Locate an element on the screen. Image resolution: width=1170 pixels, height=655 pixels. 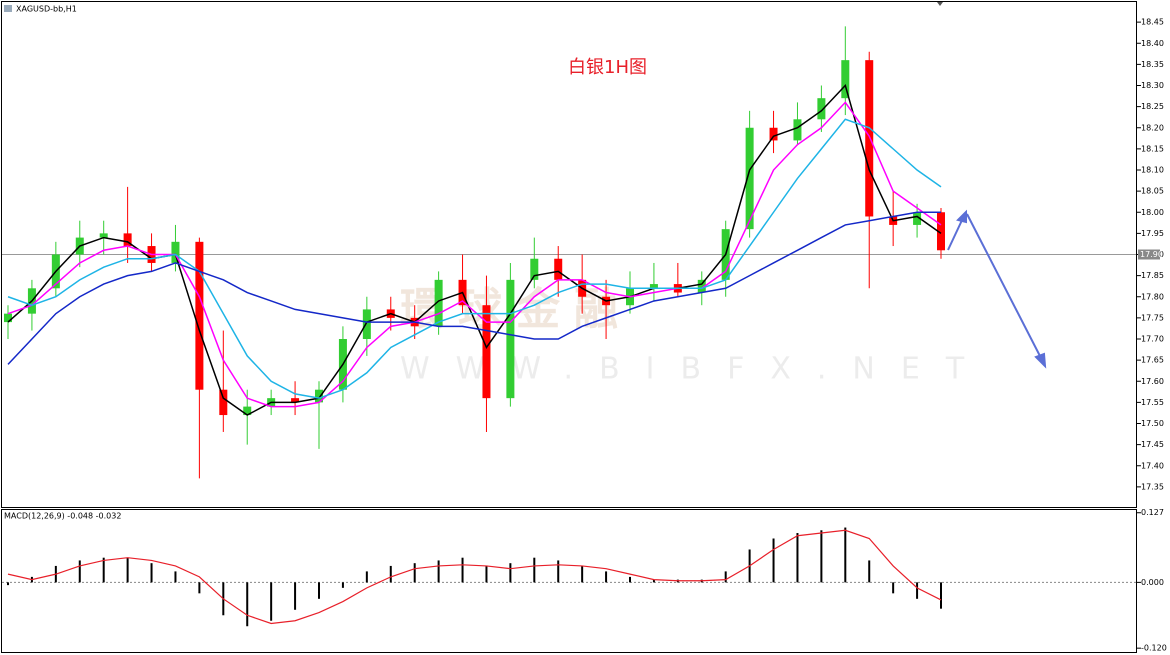
y-tick-label: 17.40 is located at coordinates (1152, 465).